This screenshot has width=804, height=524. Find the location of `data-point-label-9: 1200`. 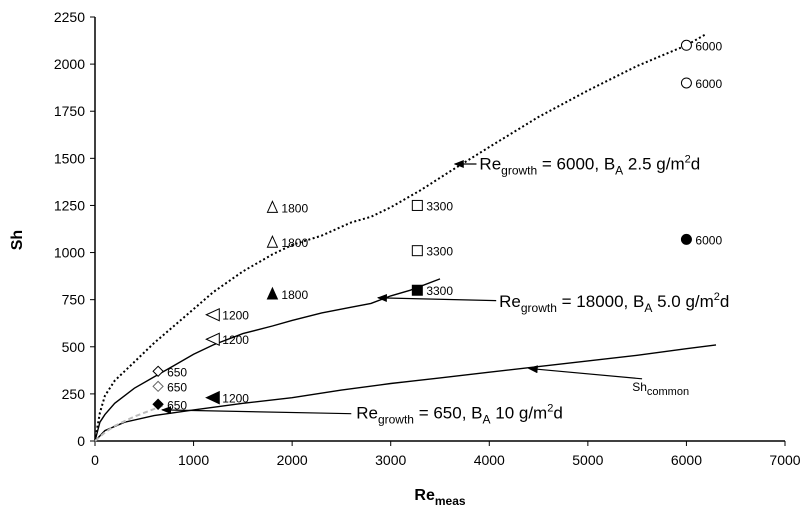

data-point-label-9: 1200 is located at coordinates (235, 316).